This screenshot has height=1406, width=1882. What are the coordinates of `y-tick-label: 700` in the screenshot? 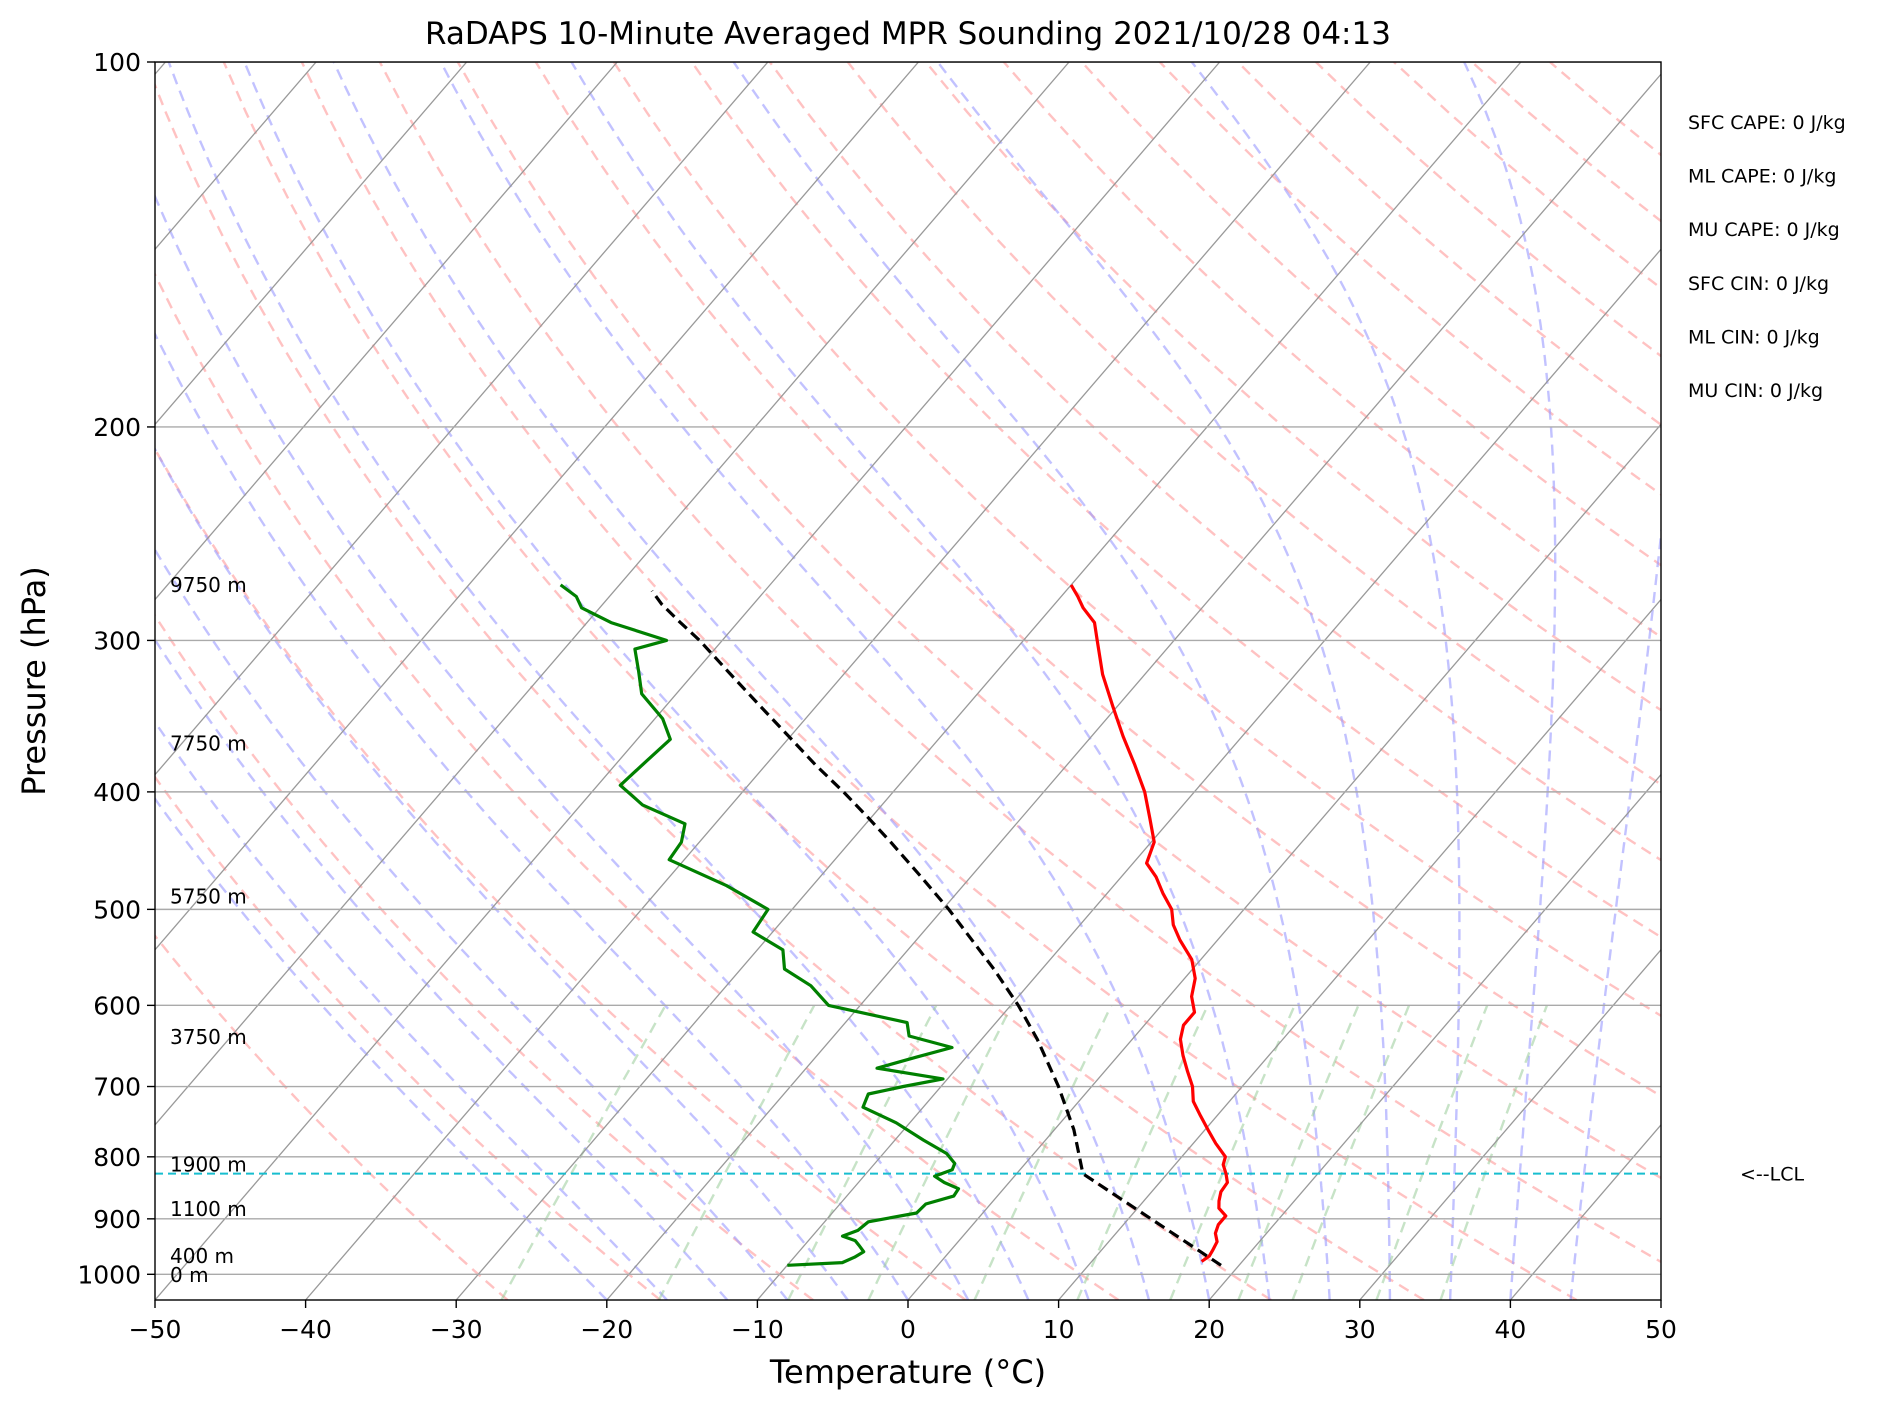 It's located at (117, 1087).